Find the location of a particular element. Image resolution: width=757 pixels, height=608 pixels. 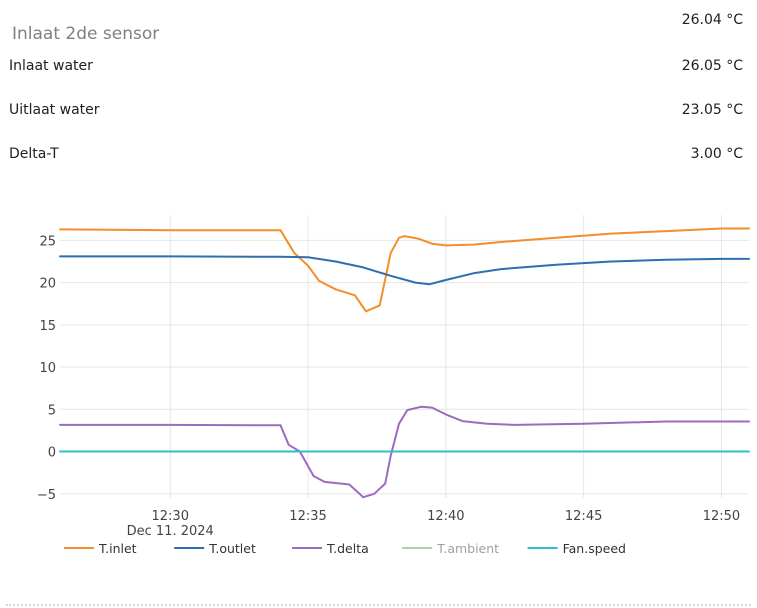

delta-t-label: Delta-T is located at coordinates (34, 154).